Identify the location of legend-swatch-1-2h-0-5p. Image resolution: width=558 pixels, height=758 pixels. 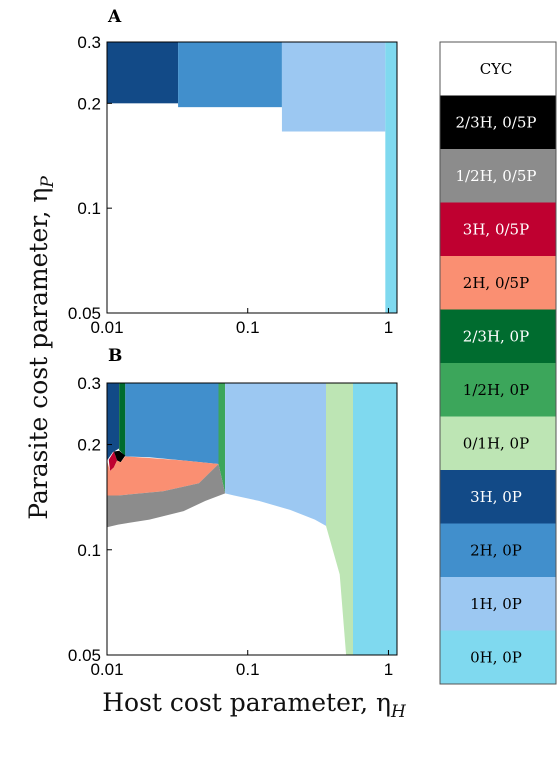
(498, 176).